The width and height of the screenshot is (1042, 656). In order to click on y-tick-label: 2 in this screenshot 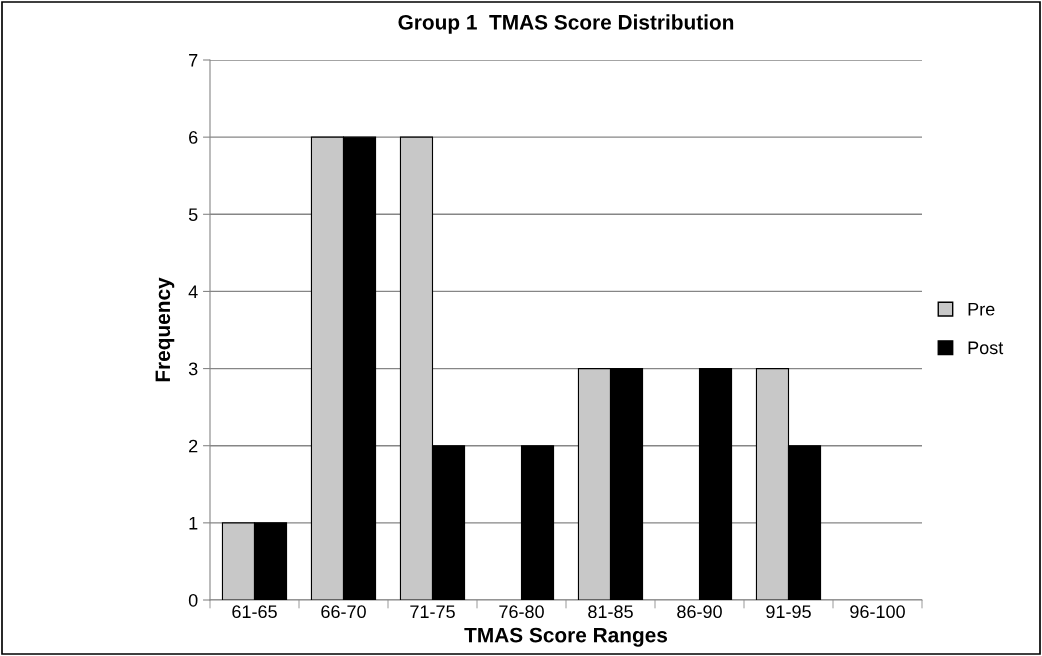, I will do `click(193, 446)`.